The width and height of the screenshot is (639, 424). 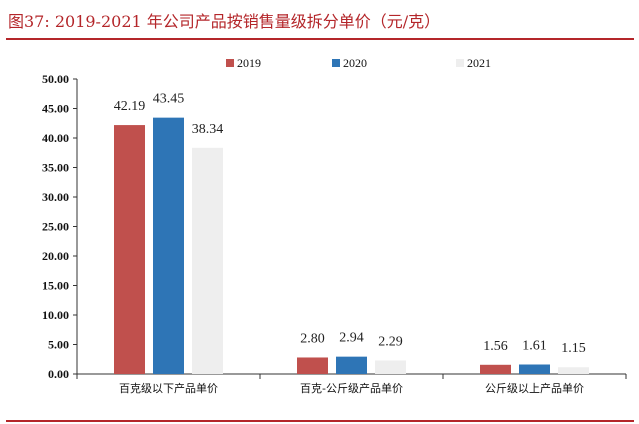 What do you see at coordinates (312, 338) in the screenshot?
I see `data-label: 2.80` at bounding box center [312, 338].